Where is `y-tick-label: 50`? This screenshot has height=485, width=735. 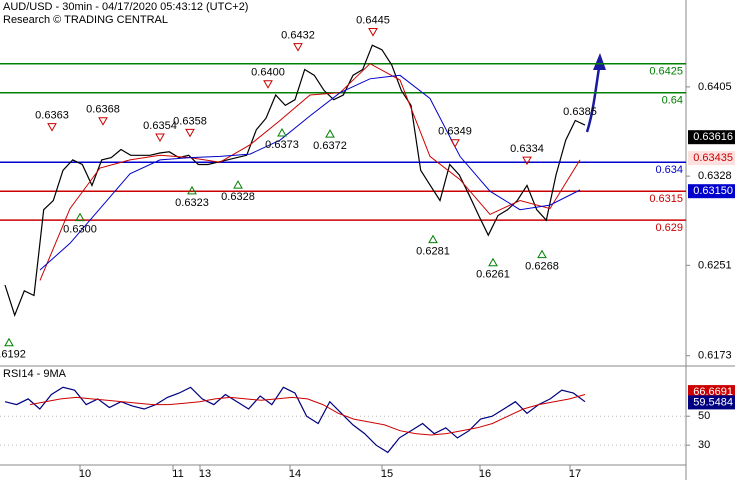
y-tick-label: 50 is located at coordinates (704, 416).